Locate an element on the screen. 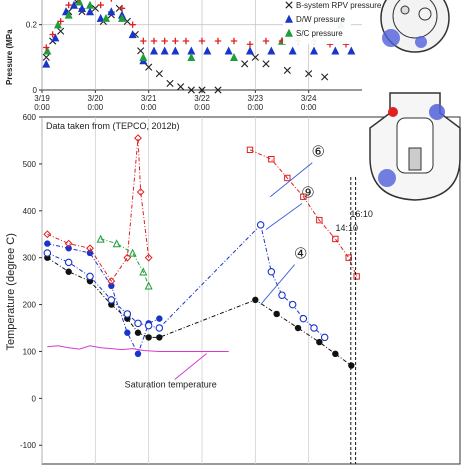 Image resolution: width=474 pixels, height=474 pixels. temperature-y-tick-label: 0 is located at coordinates (34, 398).